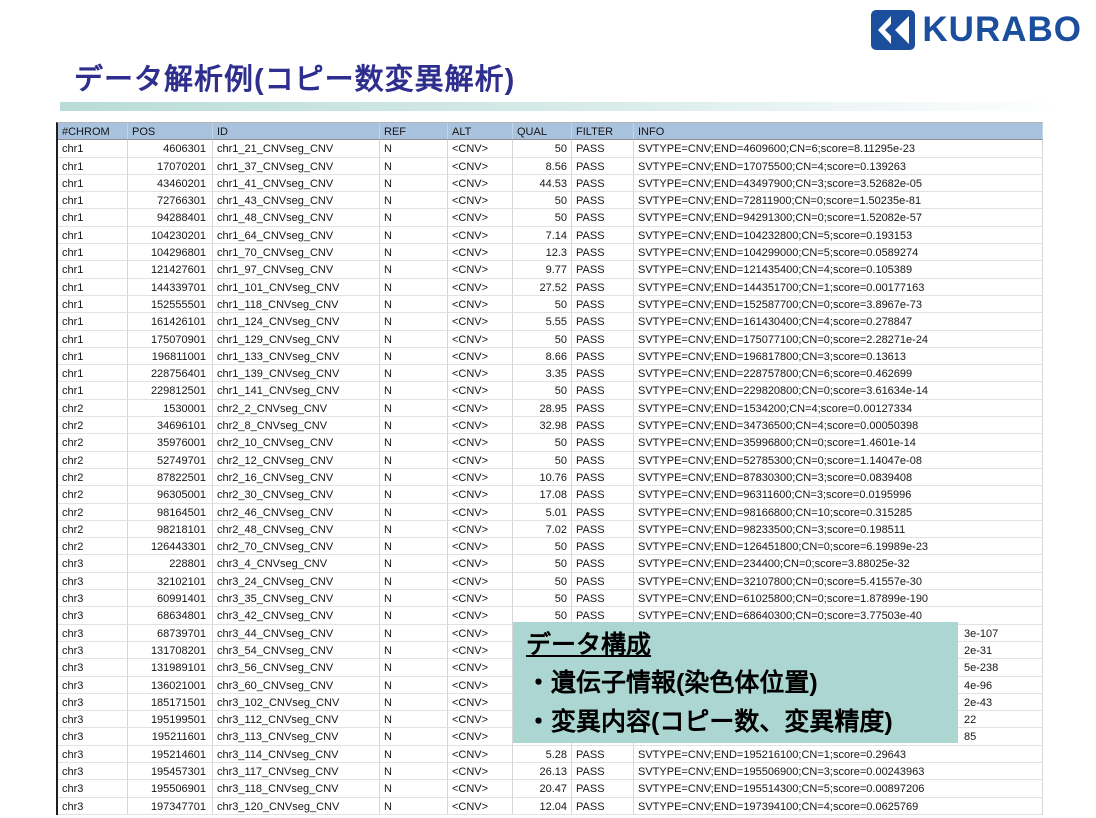 The height and width of the screenshot is (818, 1096). What do you see at coordinates (296, 512) in the screenshot?
I see `cell-id: chr2_46_CNVseg_CNV` at bounding box center [296, 512].